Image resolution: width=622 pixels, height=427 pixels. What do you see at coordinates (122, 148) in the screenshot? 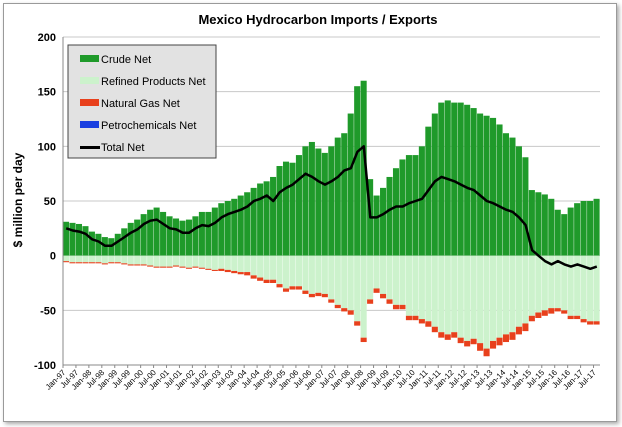
I see `legend-label: Total Net` at bounding box center [122, 148].